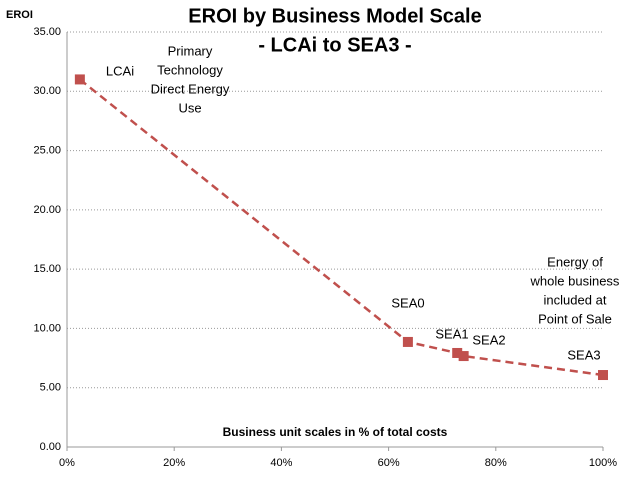 The image size is (621, 477). Describe the element at coordinates (583, 354) in the screenshot. I see `point-label: SEA3` at that location.